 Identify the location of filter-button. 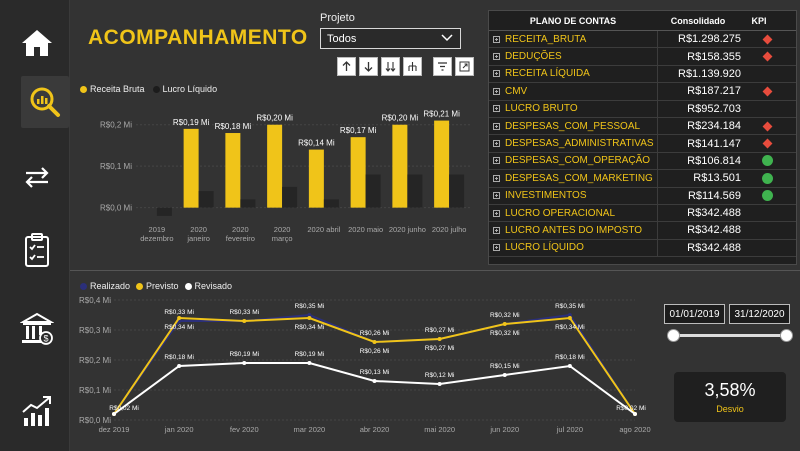
(442, 66).